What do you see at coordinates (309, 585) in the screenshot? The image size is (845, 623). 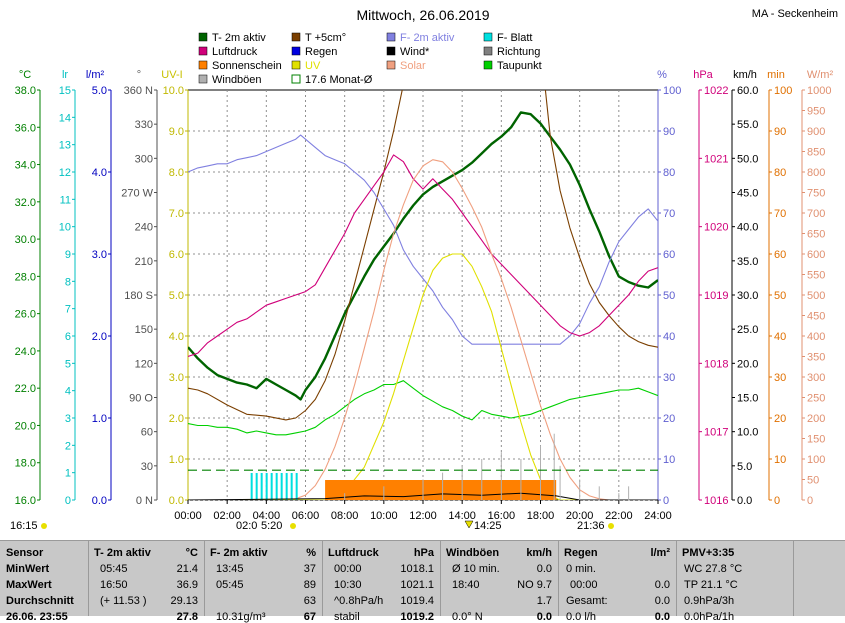 I see `hum-value: 89` at bounding box center [309, 585].